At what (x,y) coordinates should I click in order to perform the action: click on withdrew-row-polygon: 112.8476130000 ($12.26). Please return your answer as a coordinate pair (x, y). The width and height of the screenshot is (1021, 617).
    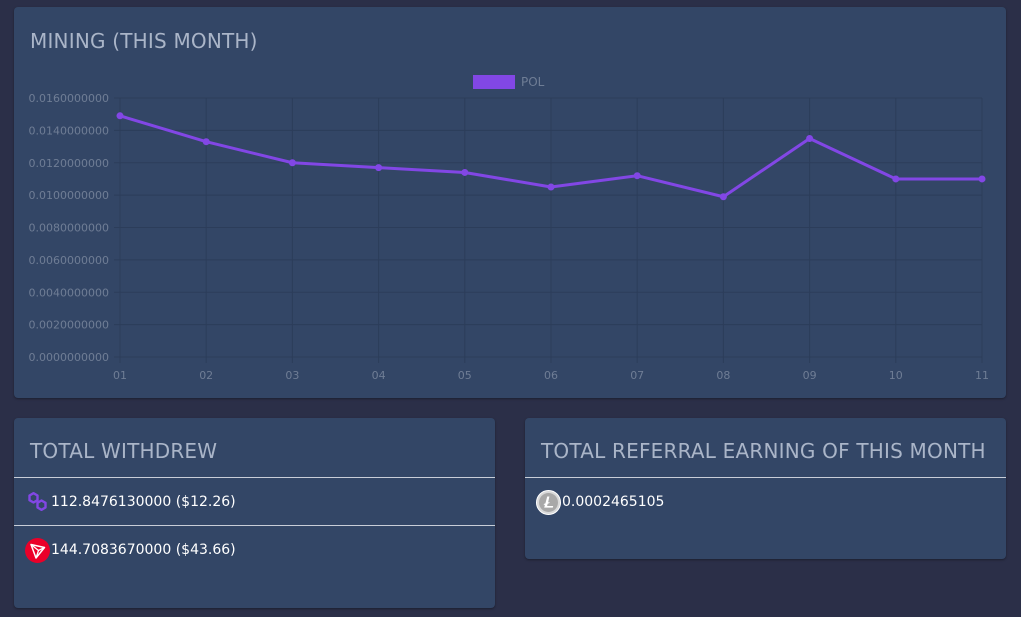
    Looking at the image, I should click on (254, 502).